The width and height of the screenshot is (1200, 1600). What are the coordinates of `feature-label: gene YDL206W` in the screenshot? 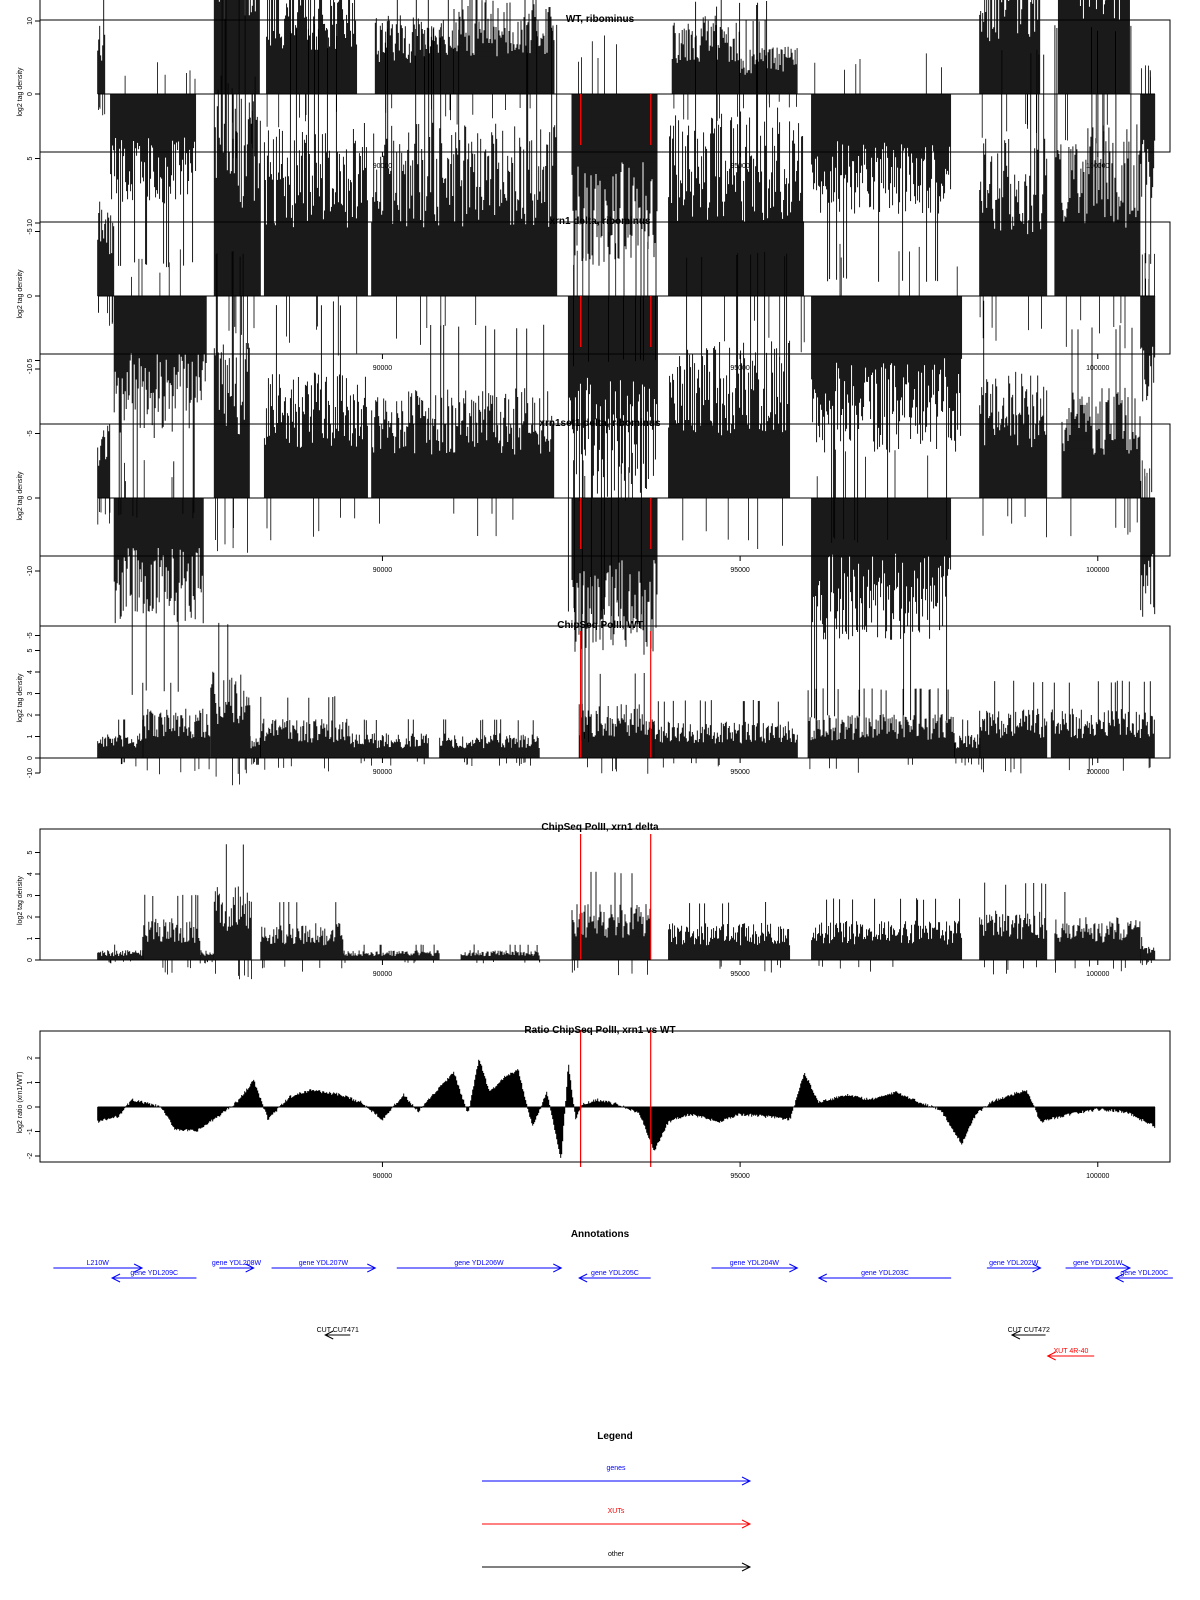 It's located at (479, 1263).